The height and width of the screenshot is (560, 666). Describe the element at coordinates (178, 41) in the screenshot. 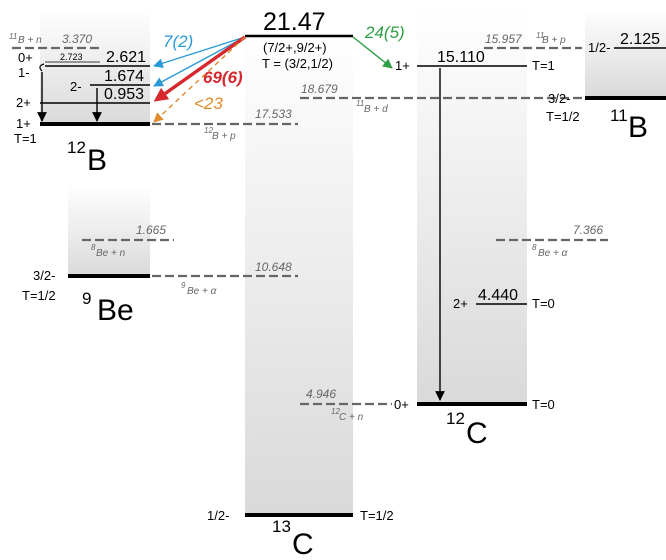

I see `blue-rate-label: 7(2)` at that location.